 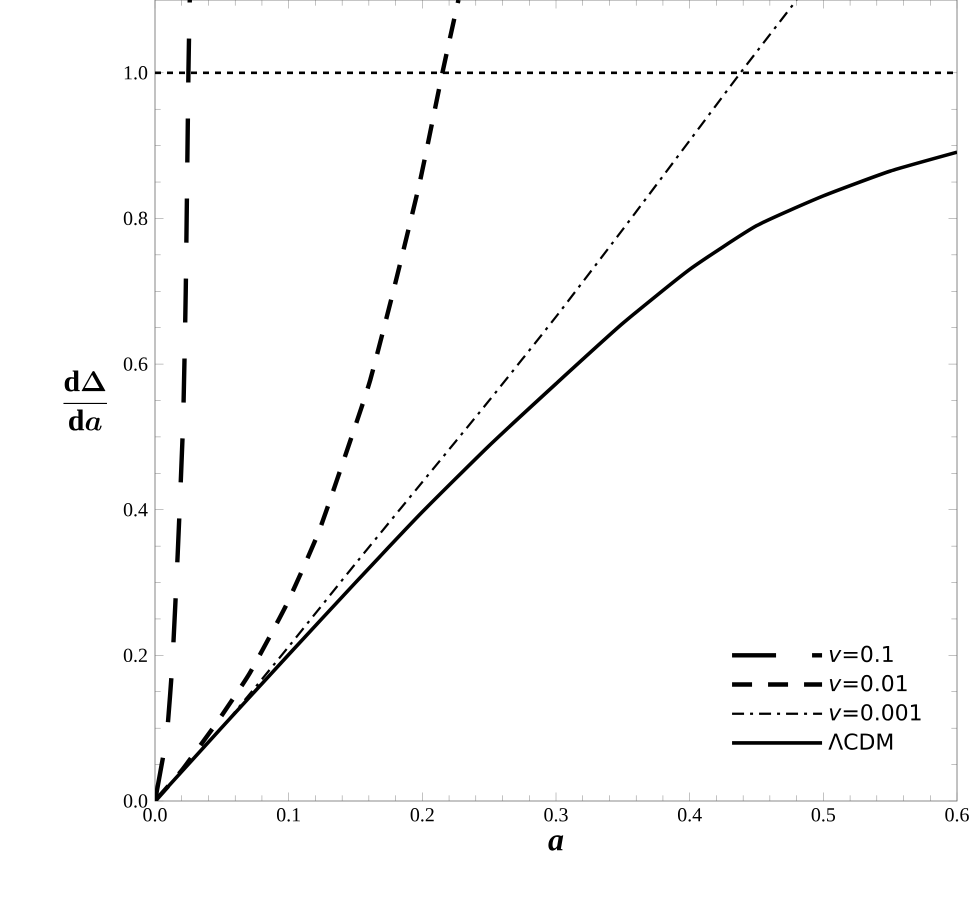 I want to click on x-tick-label: 0.3, so click(x=556, y=815).